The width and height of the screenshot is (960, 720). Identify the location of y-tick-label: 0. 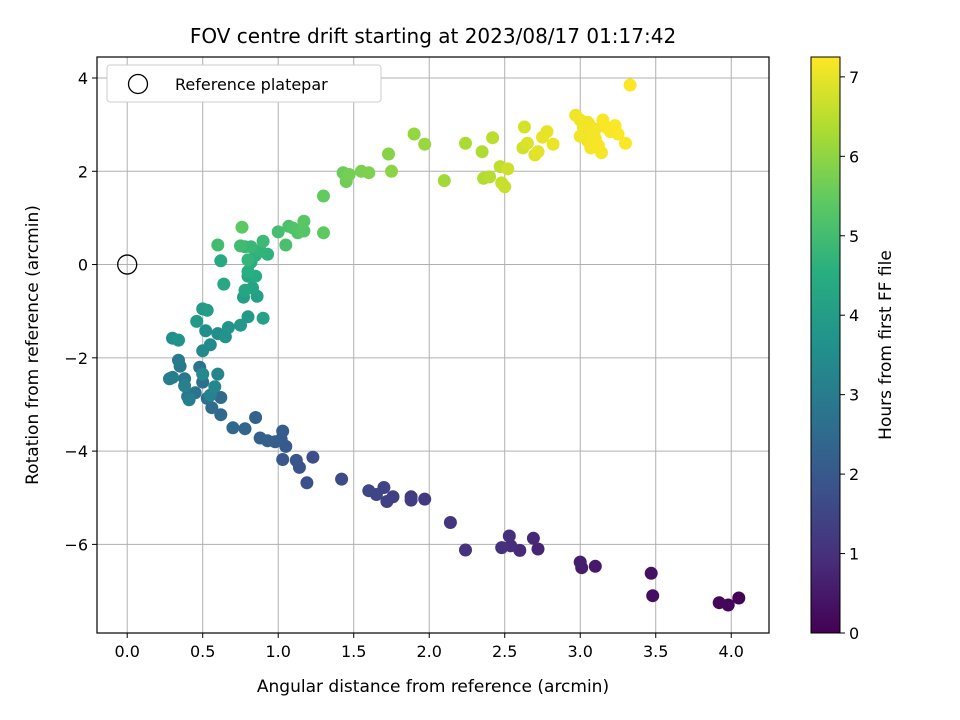
(83, 265).